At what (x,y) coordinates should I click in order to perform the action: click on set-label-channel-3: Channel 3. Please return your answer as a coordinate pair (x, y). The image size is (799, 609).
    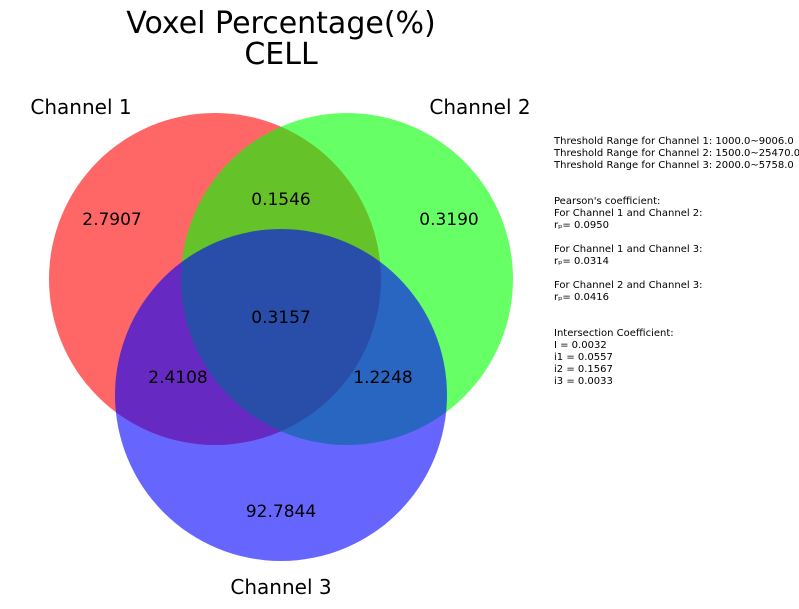
    Looking at the image, I should click on (280, 587).